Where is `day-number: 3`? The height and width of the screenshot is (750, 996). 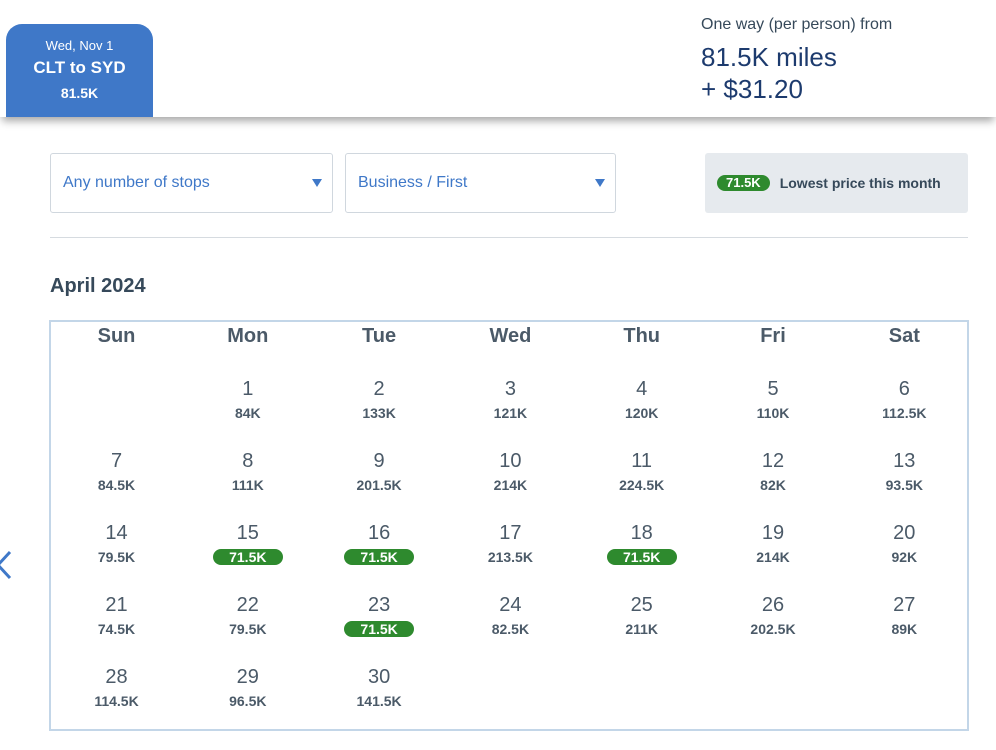
day-number: 3 is located at coordinates (510, 389).